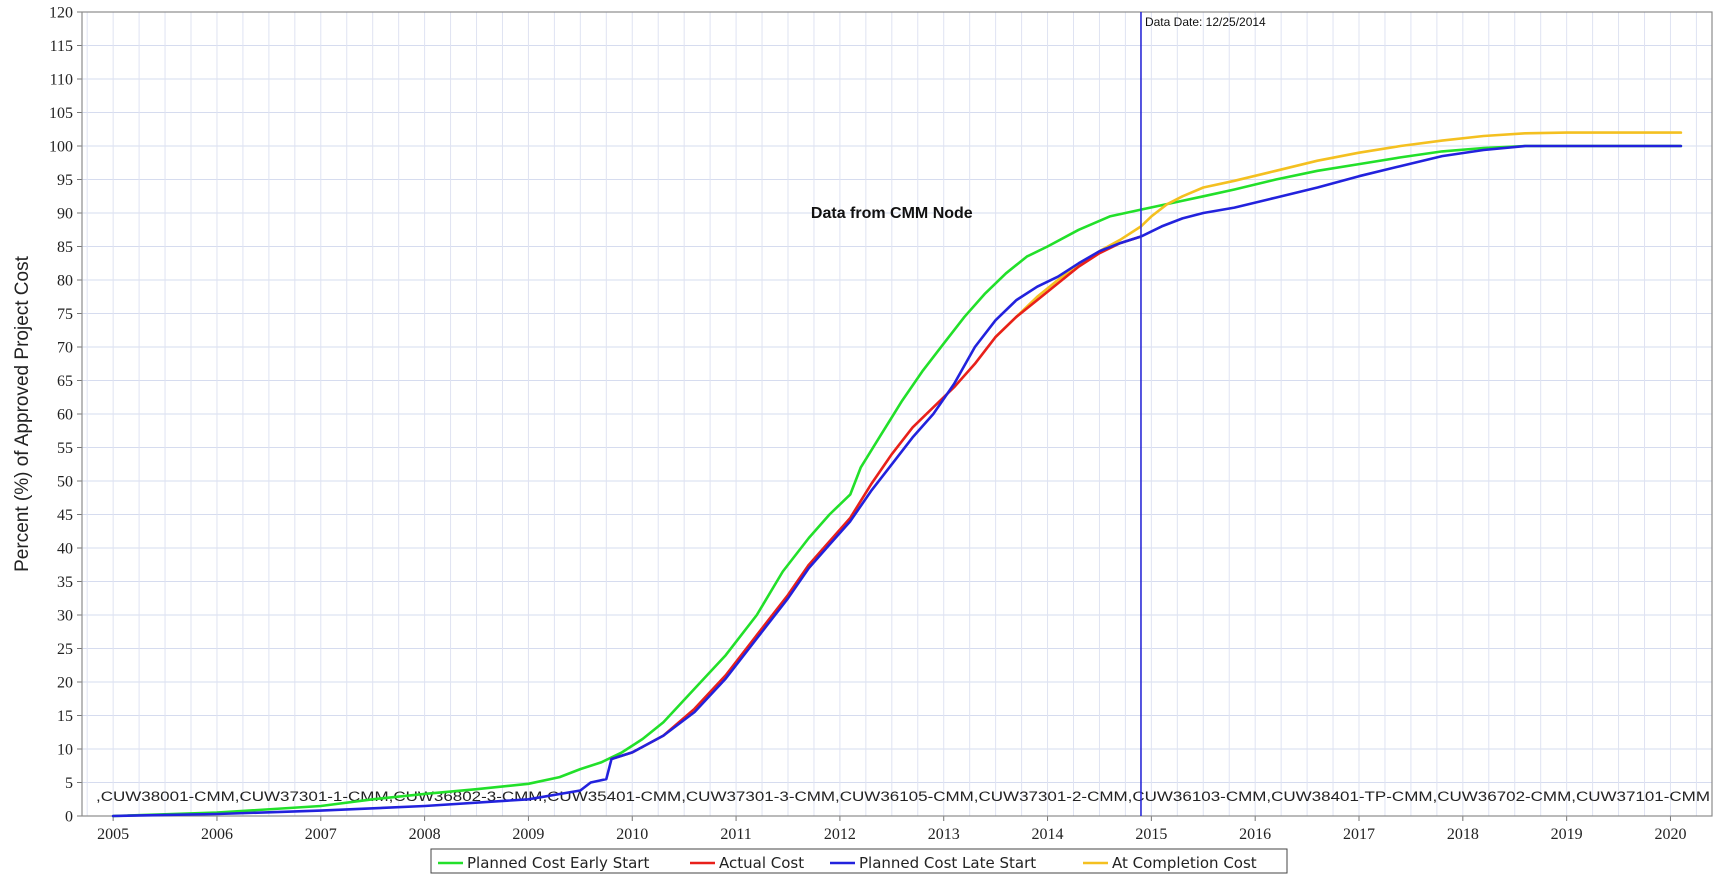  What do you see at coordinates (1184, 863) in the screenshot?
I see `legend-label-at-completion: At Completion Cost` at bounding box center [1184, 863].